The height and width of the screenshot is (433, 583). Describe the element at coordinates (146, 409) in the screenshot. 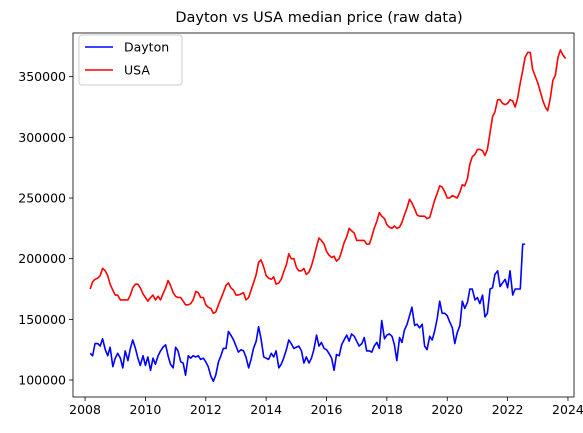

I see `x-tick-label: 2010` at that location.